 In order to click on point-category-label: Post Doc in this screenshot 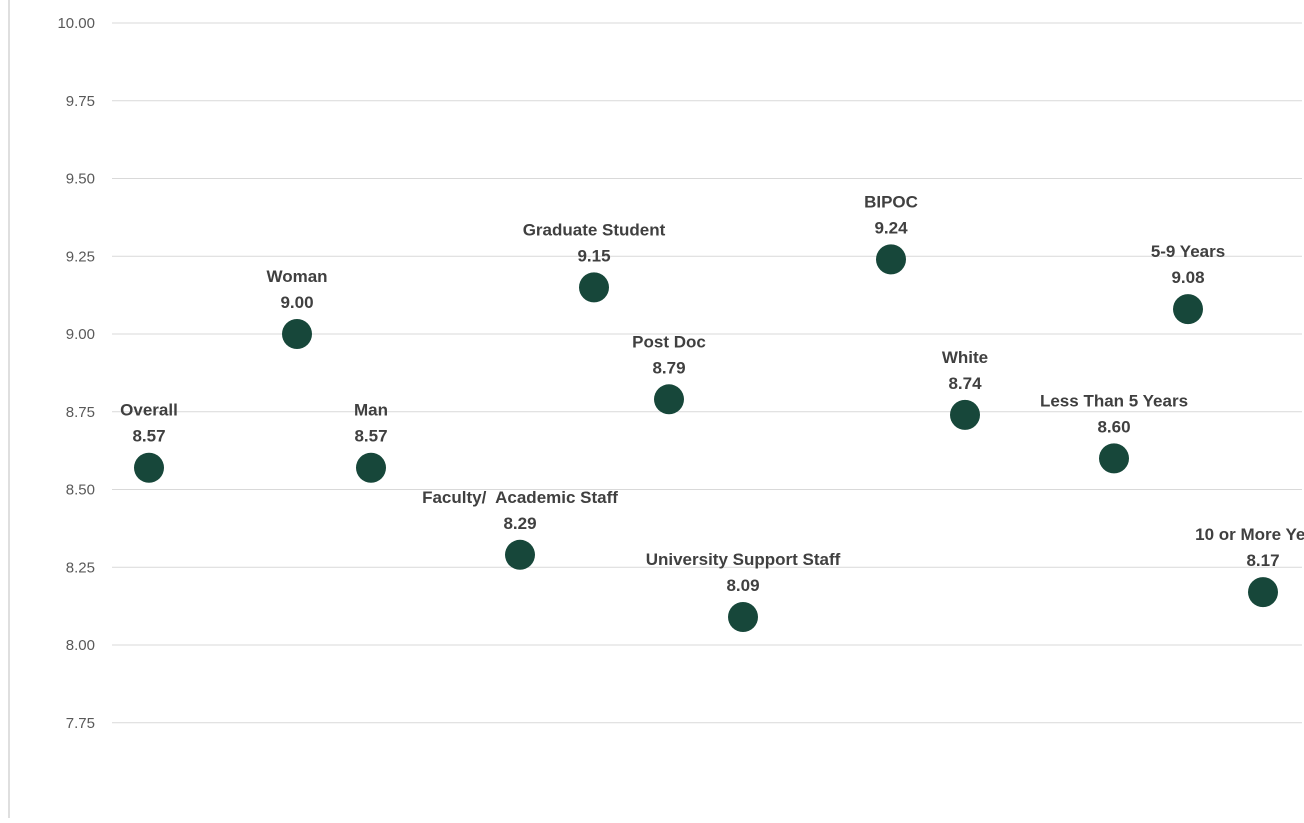, I will do `click(669, 341)`.